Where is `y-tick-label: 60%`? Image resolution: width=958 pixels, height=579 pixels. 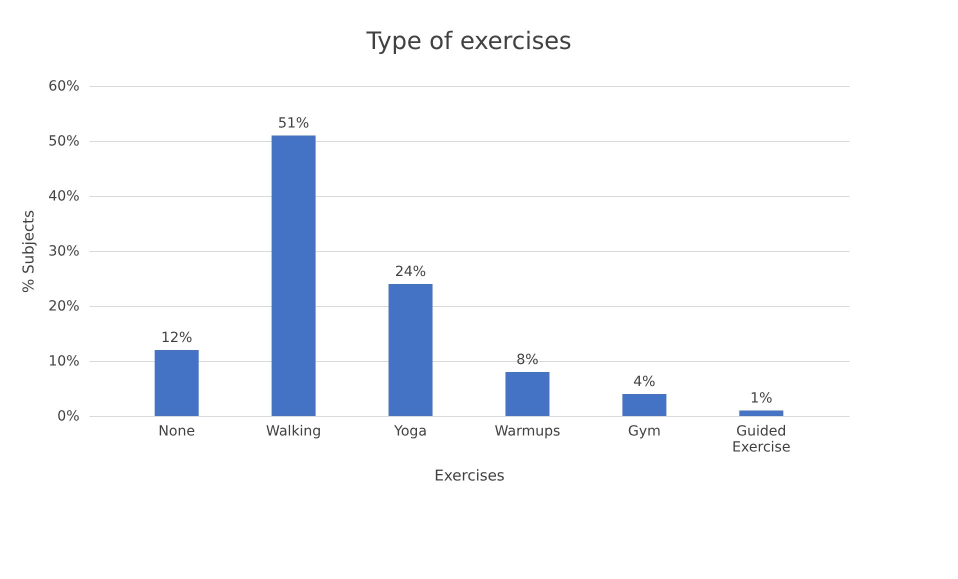
y-tick-label: 60% is located at coordinates (64, 86).